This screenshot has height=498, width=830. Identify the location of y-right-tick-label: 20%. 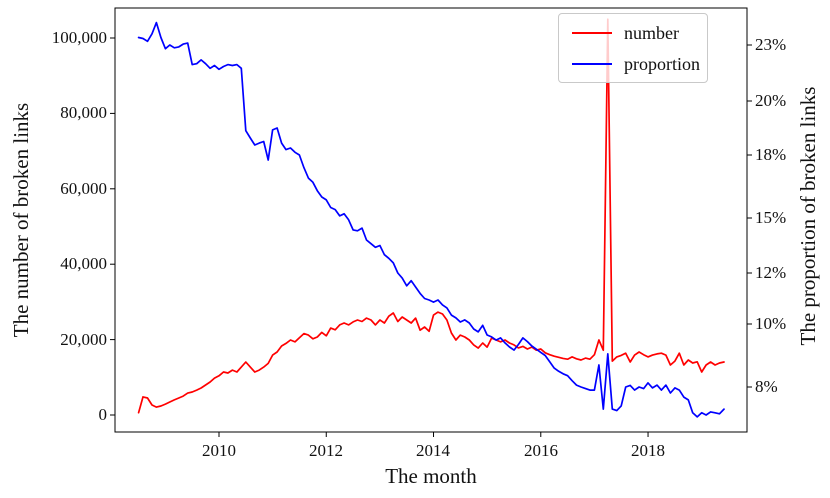
(771, 100).